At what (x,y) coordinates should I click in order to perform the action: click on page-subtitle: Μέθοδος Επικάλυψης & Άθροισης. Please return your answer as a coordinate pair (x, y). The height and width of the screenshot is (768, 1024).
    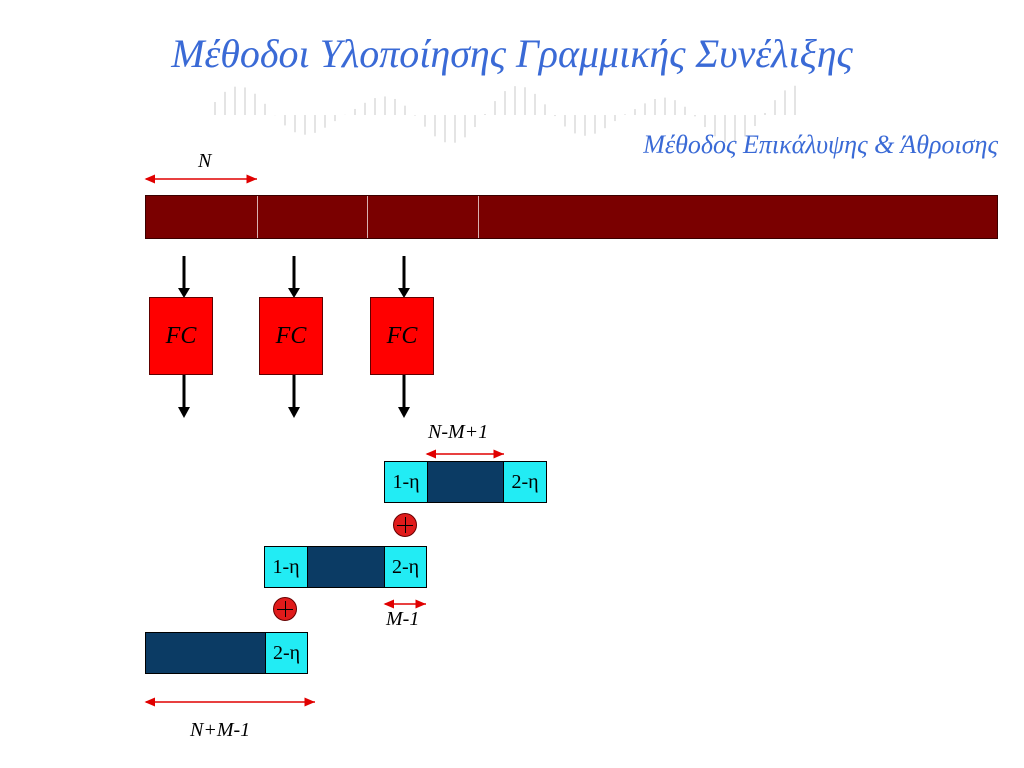
    Looking at the image, I should click on (820, 144).